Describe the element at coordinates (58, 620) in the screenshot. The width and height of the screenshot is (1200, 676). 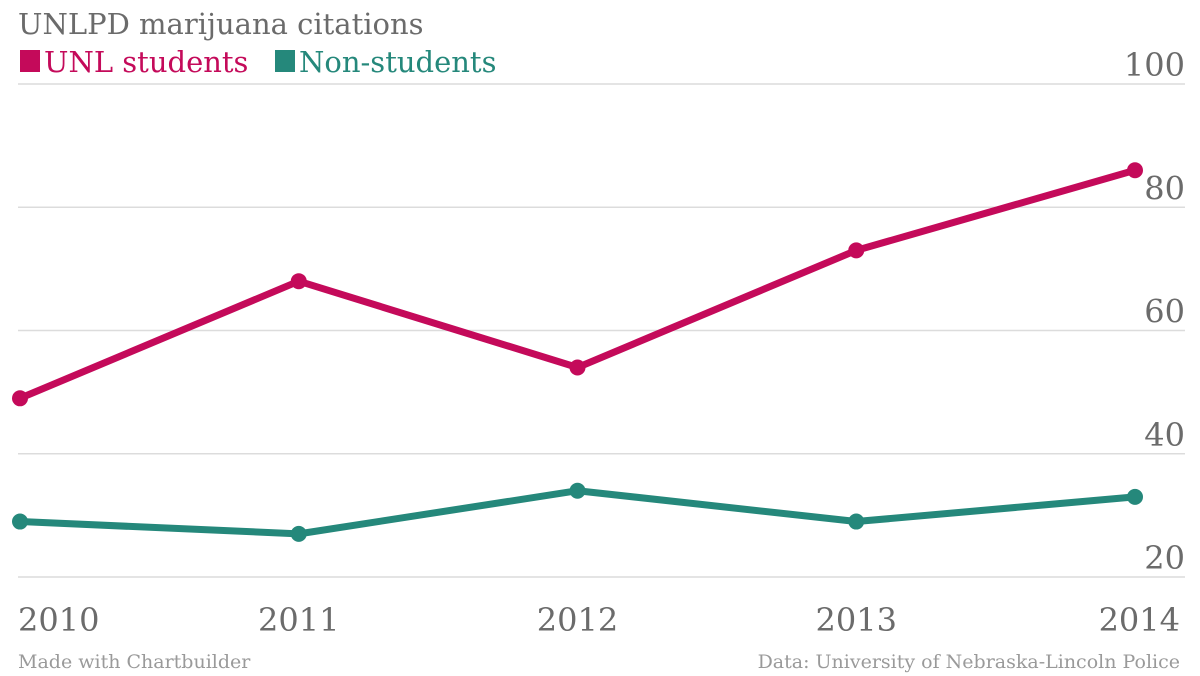
I see `x-tick-label-2010: 2010` at that location.